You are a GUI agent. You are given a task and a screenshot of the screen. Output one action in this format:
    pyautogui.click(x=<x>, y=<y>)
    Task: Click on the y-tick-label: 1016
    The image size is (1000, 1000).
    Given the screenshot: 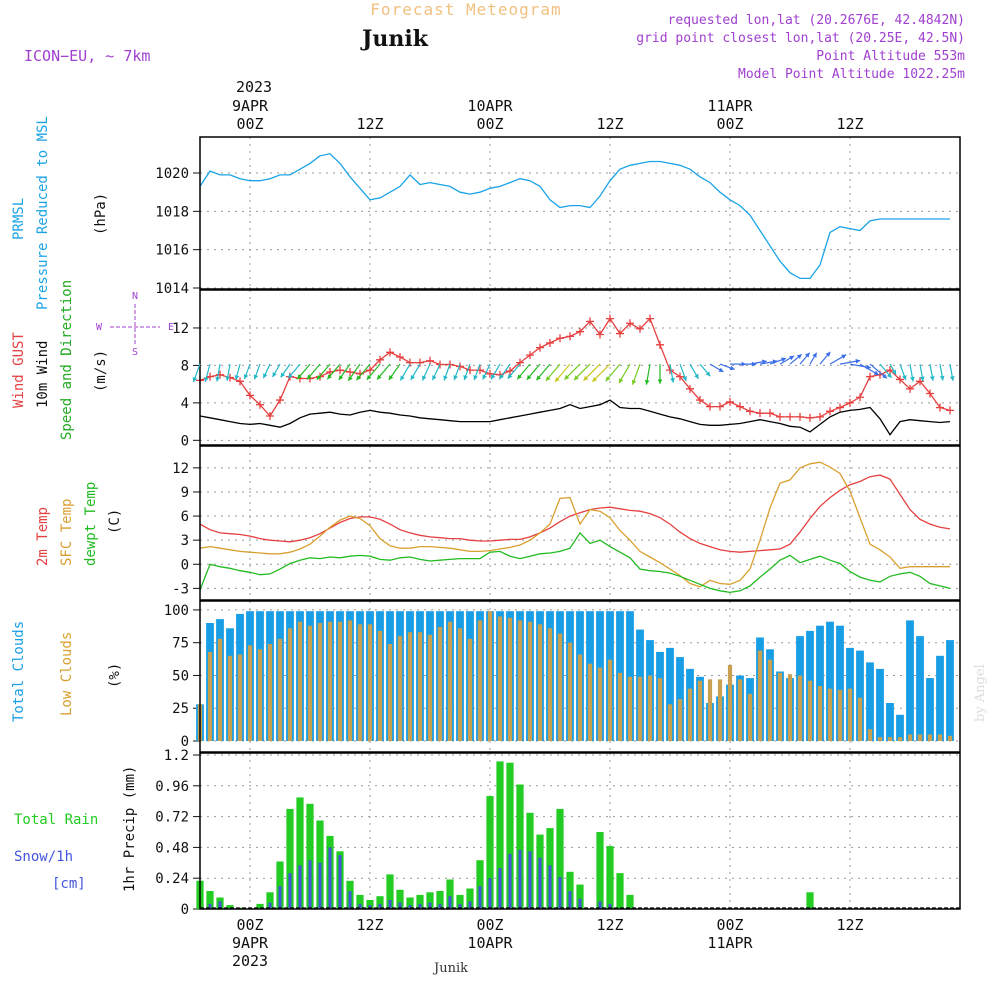 What is the action you would take?
    pyautogui.click(x=172, y=251)
    